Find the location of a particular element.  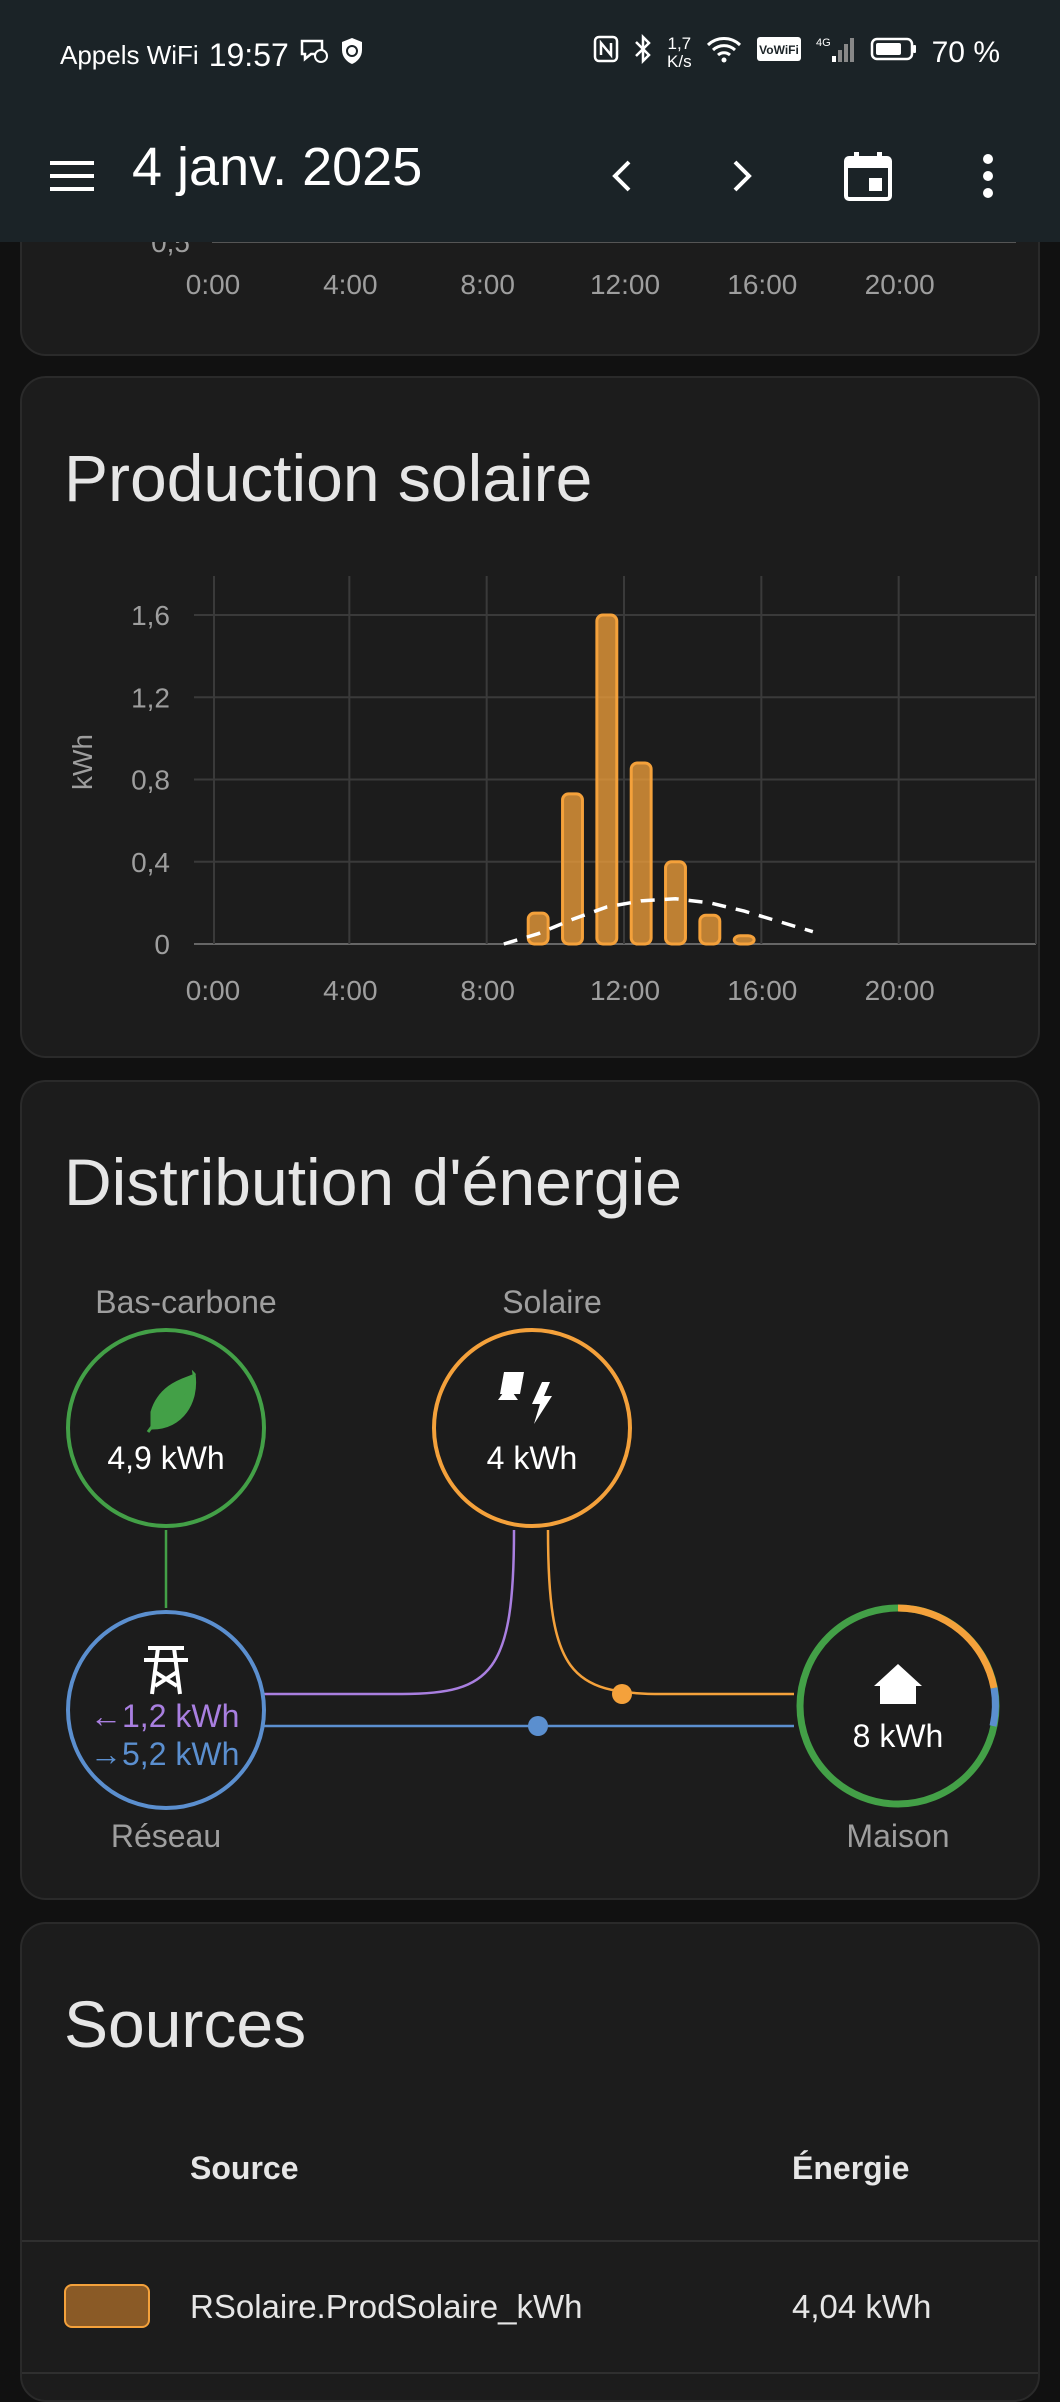

app-bar: 4 janv. 2025 is located at coordinates (530, 176).